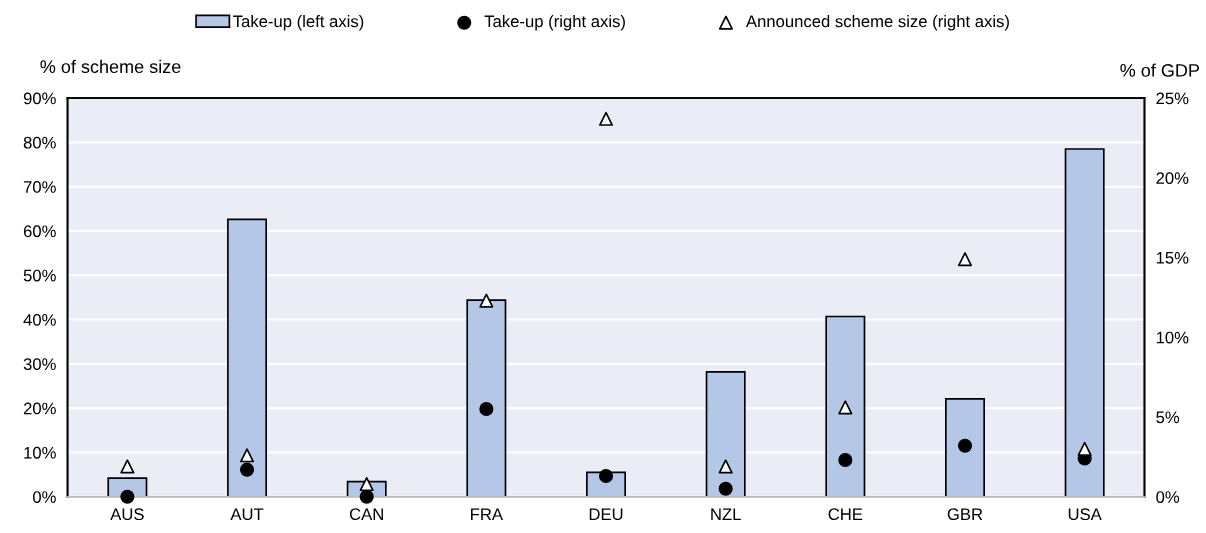  Describe the element at coordinates (554, 23) in the screenshot. I see `legend-label: Take-up (right axis)` at that location.